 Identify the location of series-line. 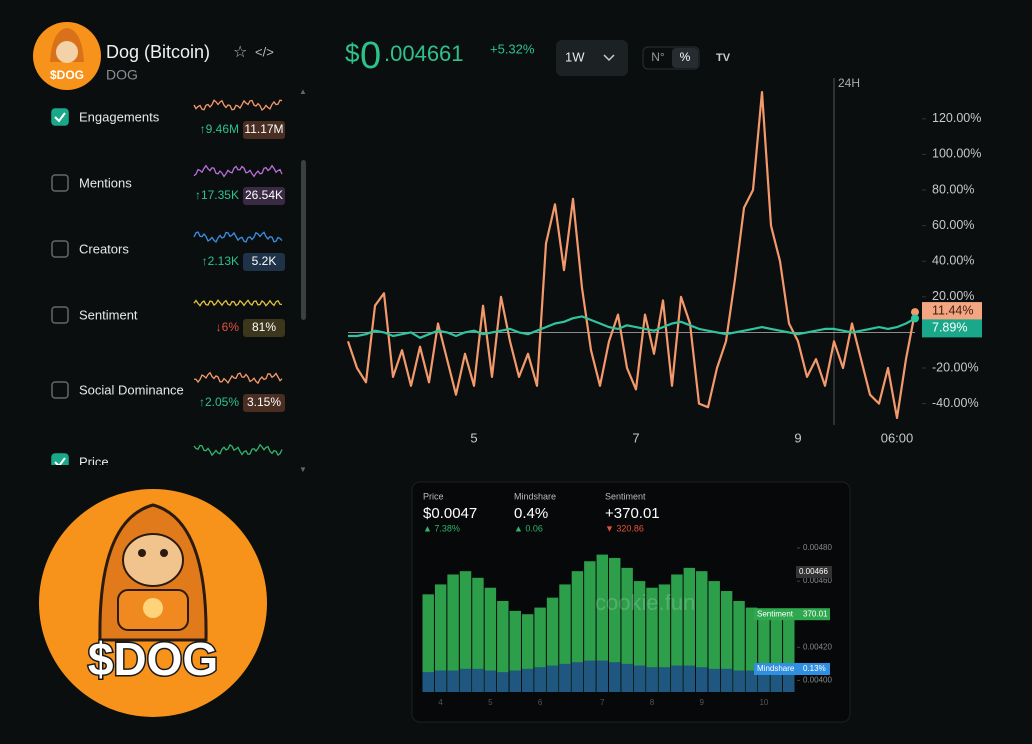
(632, 327).